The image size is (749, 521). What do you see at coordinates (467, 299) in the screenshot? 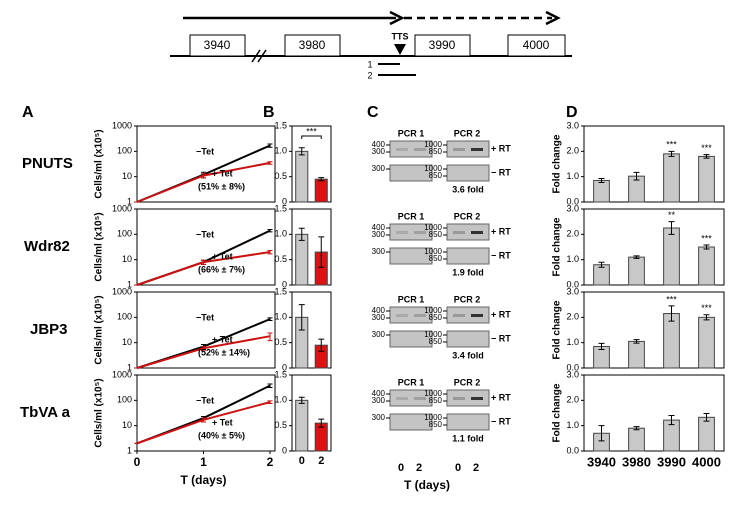
I see `gel-title: PCR 2` at bounding box center [467, 299].